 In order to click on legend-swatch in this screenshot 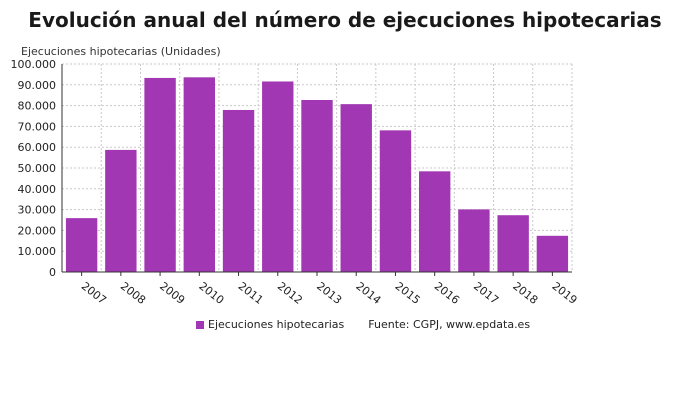, I will do `click(200, 324)`.